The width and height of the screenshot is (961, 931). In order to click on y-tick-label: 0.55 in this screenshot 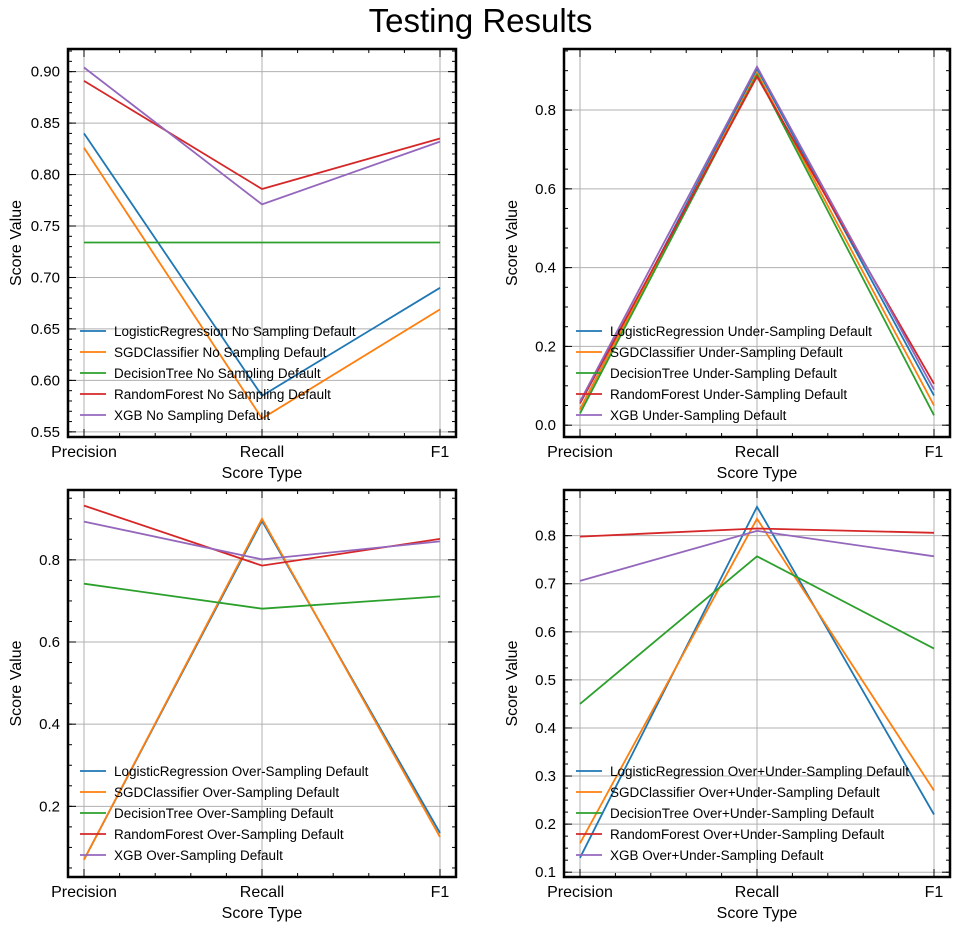, I will do `click(45, 432)`.